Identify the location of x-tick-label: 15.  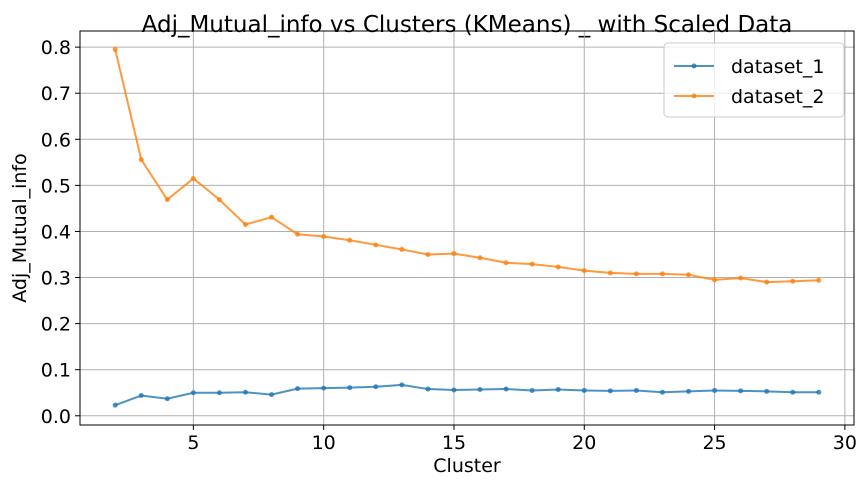
(454, 443).